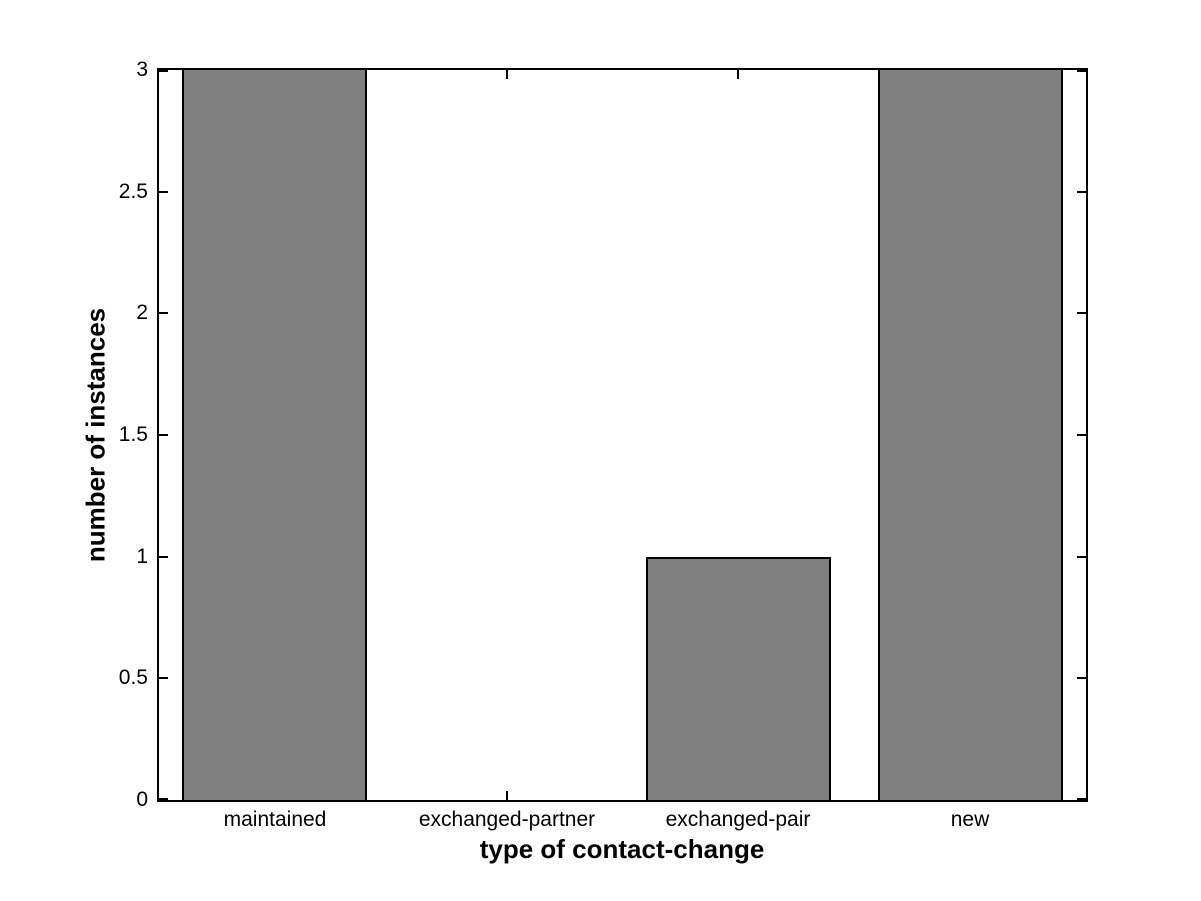 The height and width of the screenshot is (901, 1201). Describe the element at coordinates (275, 819) in the screenshot. I see `x-tick-label: maintained` at that location.